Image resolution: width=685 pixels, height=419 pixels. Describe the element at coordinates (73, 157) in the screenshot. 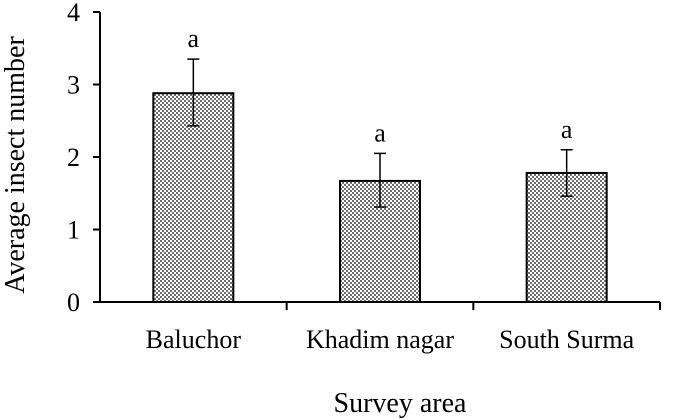

I see `y-tick-label: 2` at that location.